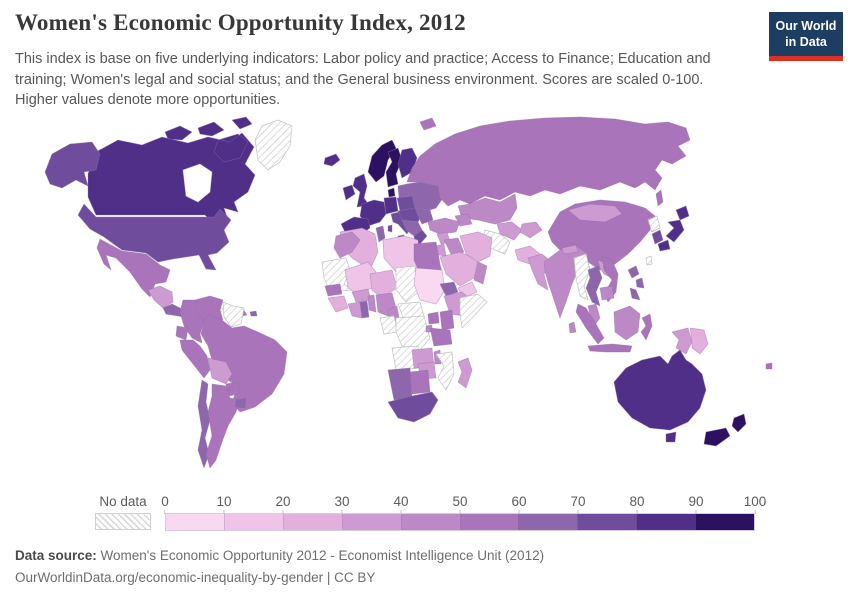 This screenshot has height=600, width=850. I want to click on map-legend: No data 0 10 20 30 40 50 60 70 80 90 100, so click(425, 514).